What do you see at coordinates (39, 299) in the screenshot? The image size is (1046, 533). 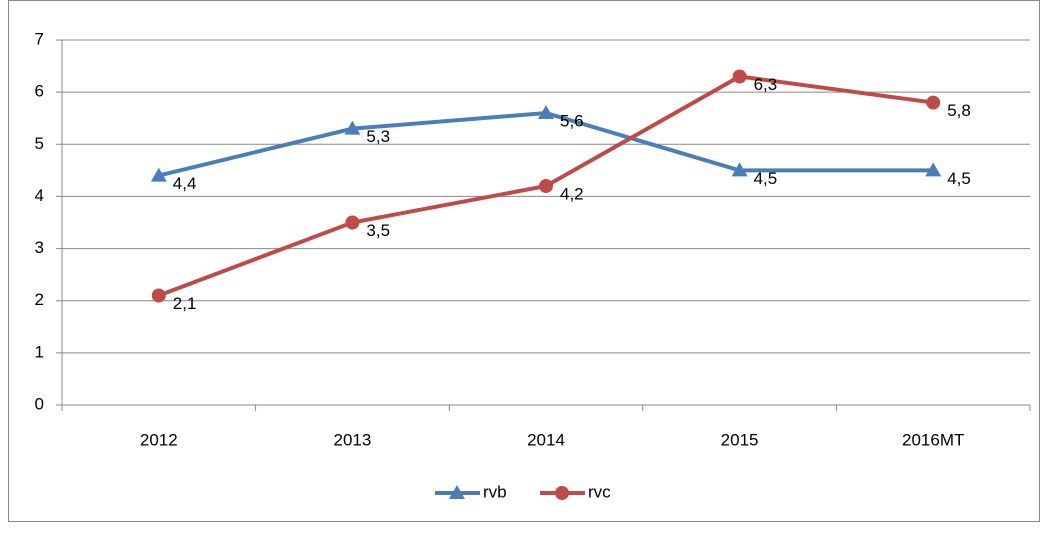 I see `y-tick-label: 2` at bounding box center [39, 299].